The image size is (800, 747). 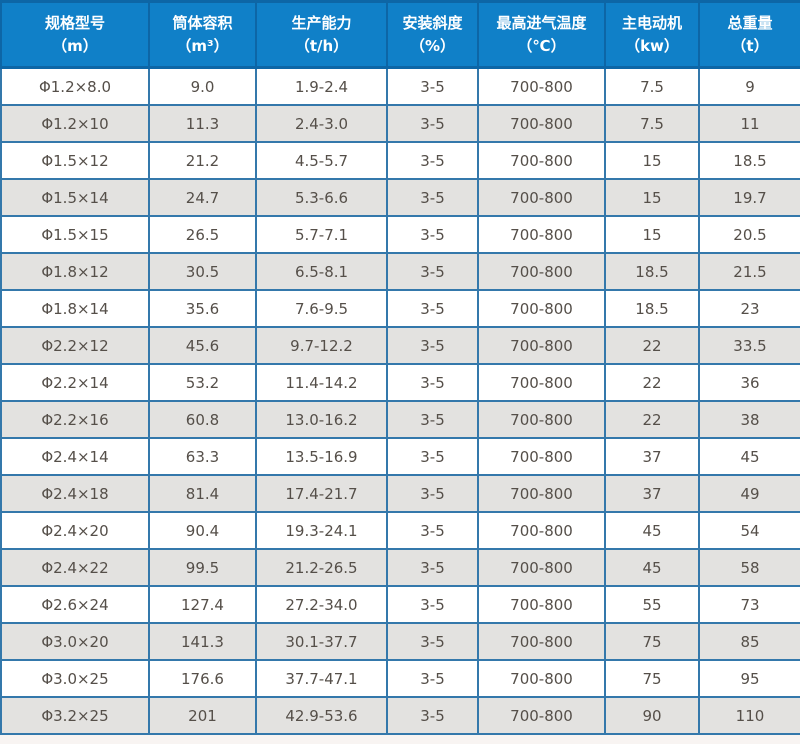 I want to click on column-label: 最高进气温度, so click(x=541, y=22).